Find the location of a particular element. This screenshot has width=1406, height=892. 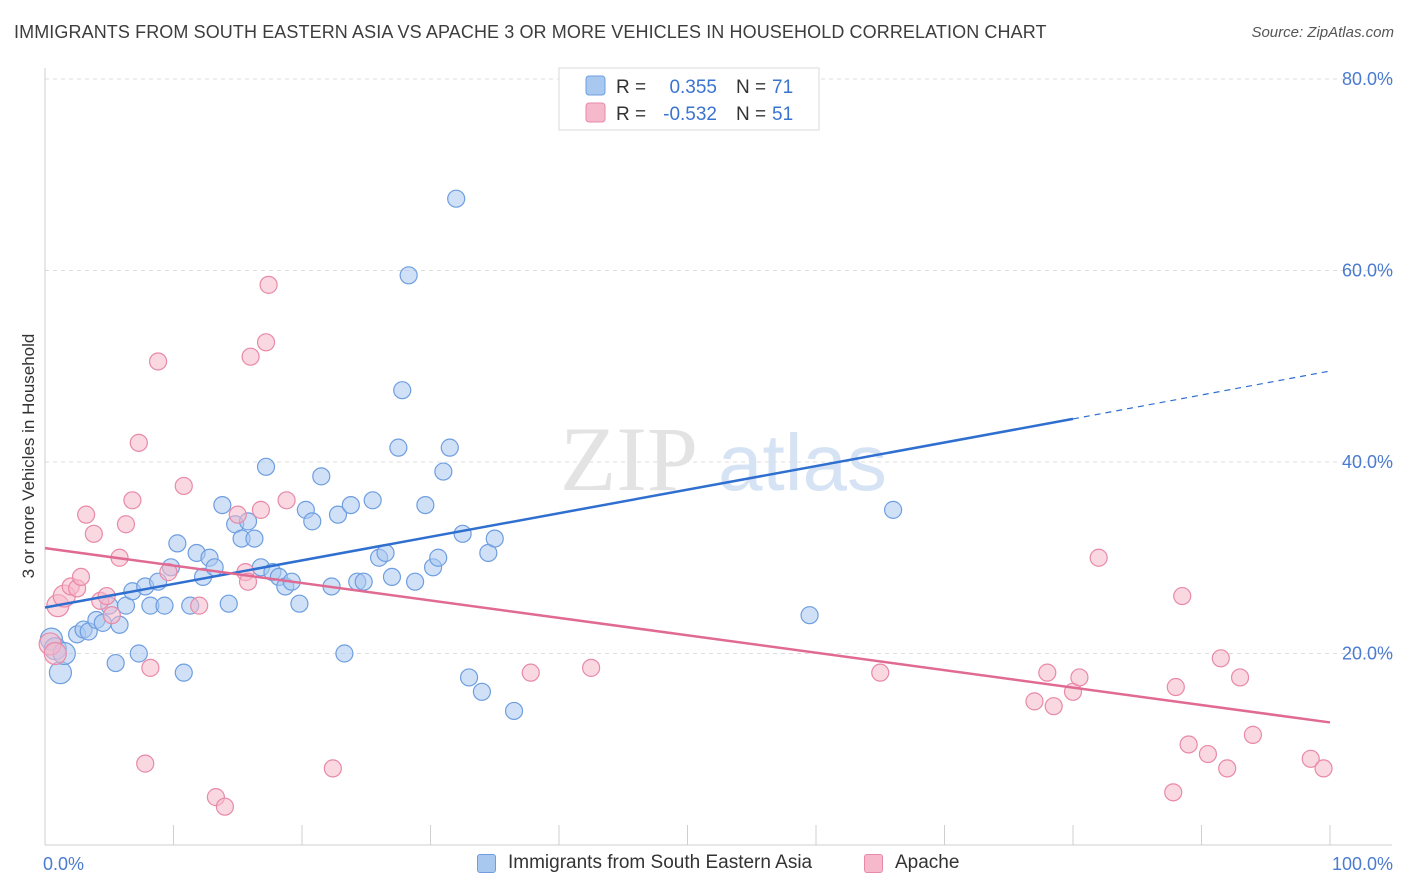

legend-item-pink: Apache is located at coordinates (911, 863).